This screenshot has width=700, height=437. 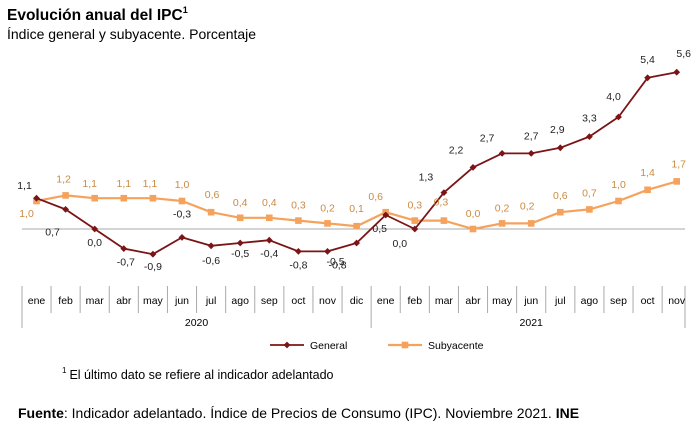 I want to click on data-label-subyacente: 0,0, so click(x=473, y=214).